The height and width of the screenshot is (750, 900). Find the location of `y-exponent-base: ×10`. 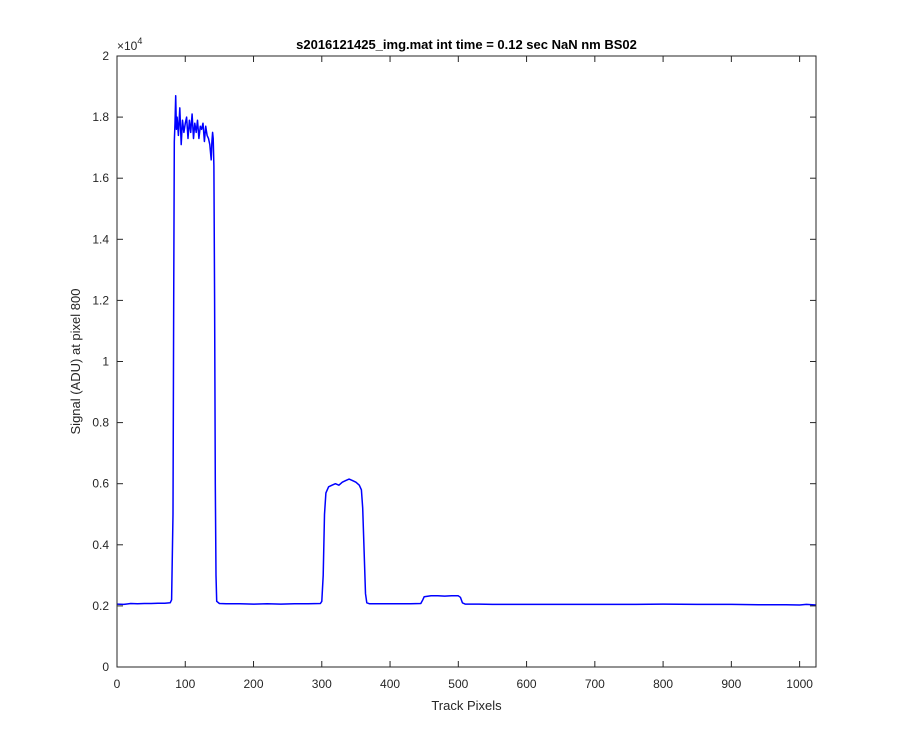

y-exponent-base: ×10 is located at coordinates (127, 46).